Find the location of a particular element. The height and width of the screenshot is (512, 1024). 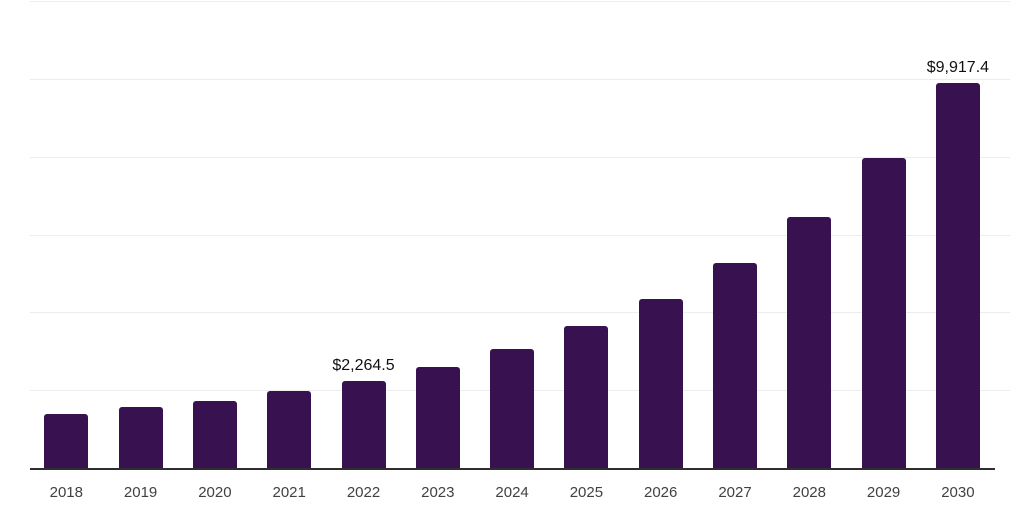

bar-2023 is located at coordinates (437, 418).